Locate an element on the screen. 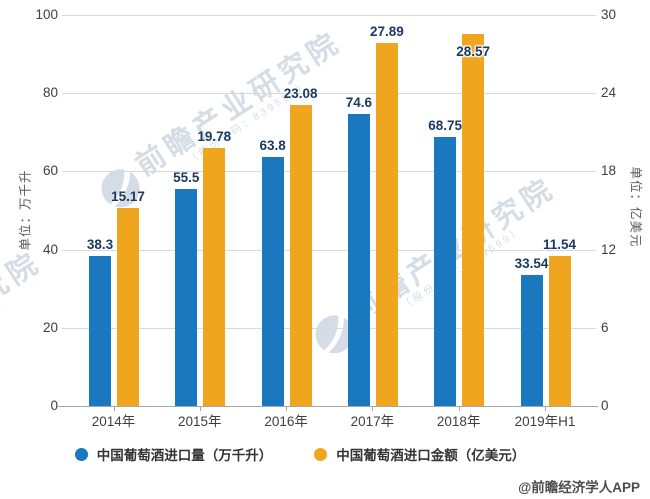 This screenshot has width=650, height=499. watermark-big-text: 前瞻产业研究院 is located at coordinates (239, 104).